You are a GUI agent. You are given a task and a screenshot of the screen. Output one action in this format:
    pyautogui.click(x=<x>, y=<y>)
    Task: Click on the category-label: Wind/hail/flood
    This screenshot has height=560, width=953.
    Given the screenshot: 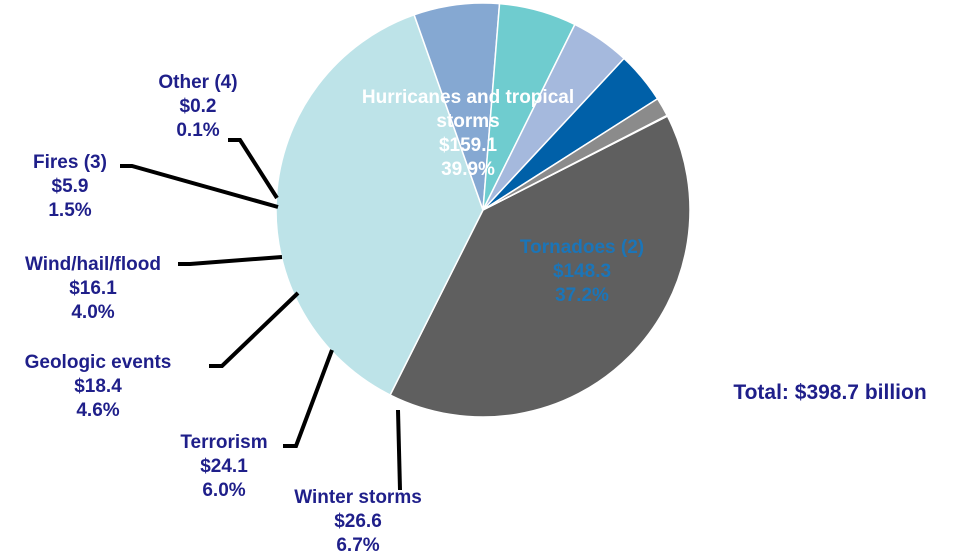 What is the action you would take?
    pyautogui.click(x=93, y=264)
    